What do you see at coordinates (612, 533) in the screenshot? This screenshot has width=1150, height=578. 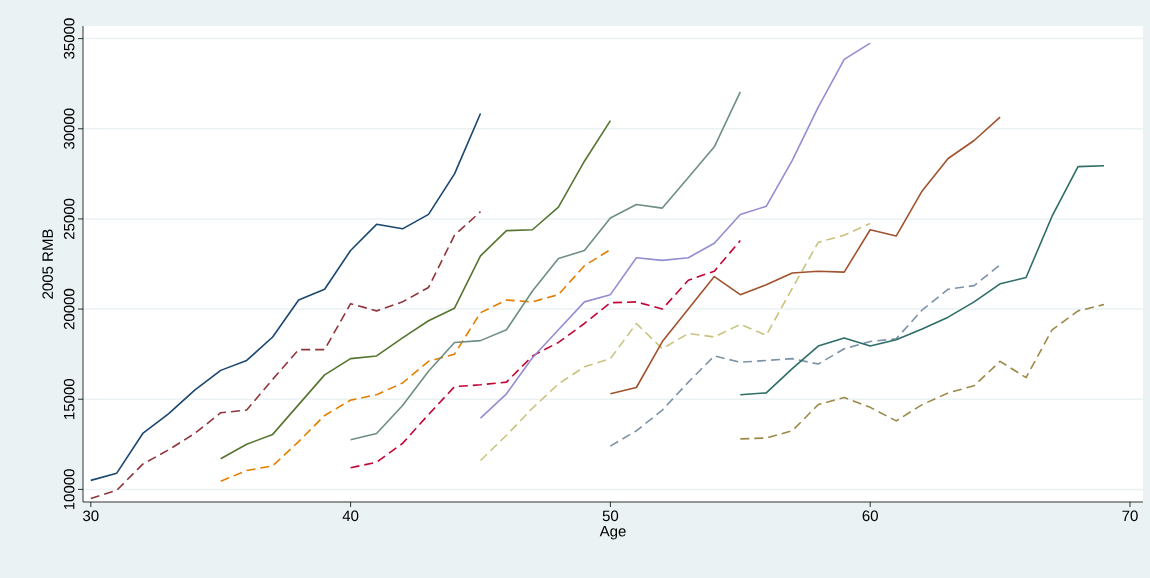 I see `x-axis-title: Age` at bounding box center [612, 533].